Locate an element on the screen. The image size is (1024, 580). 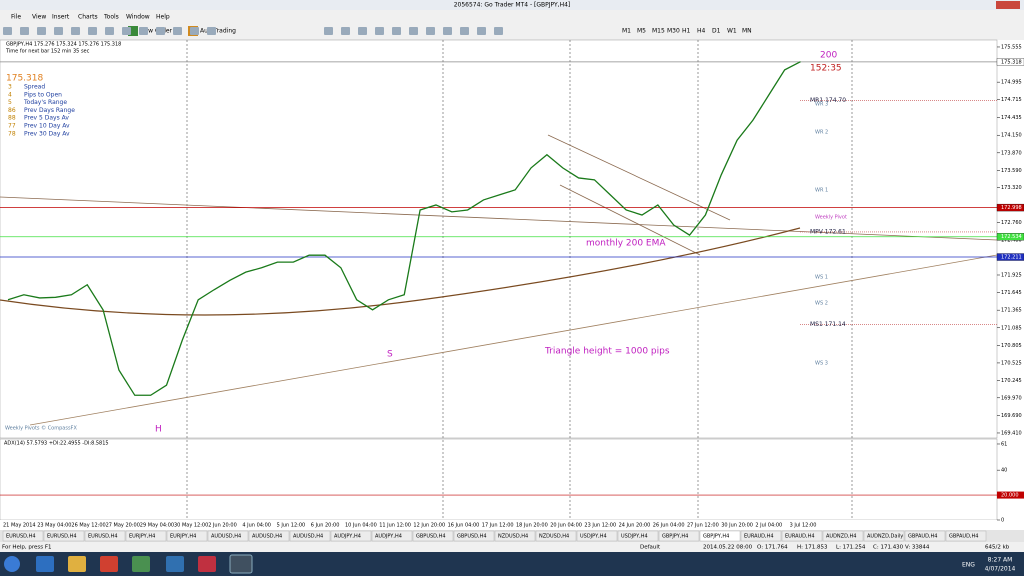
timeframe-button: W1 is located at coordinates (732, 31).